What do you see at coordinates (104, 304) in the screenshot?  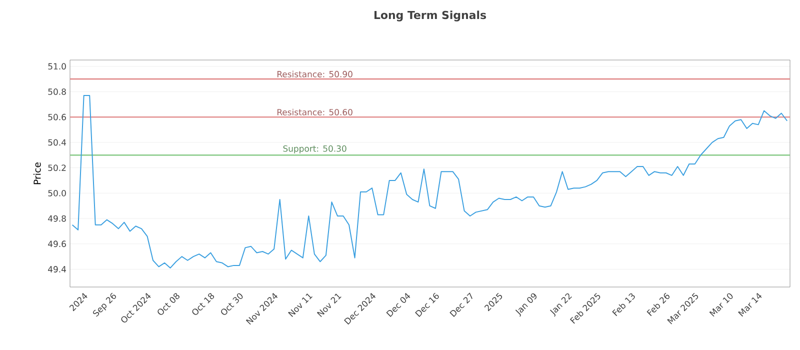 I see `x-tick-label: Sep 26` at bounding box center [104, 304].